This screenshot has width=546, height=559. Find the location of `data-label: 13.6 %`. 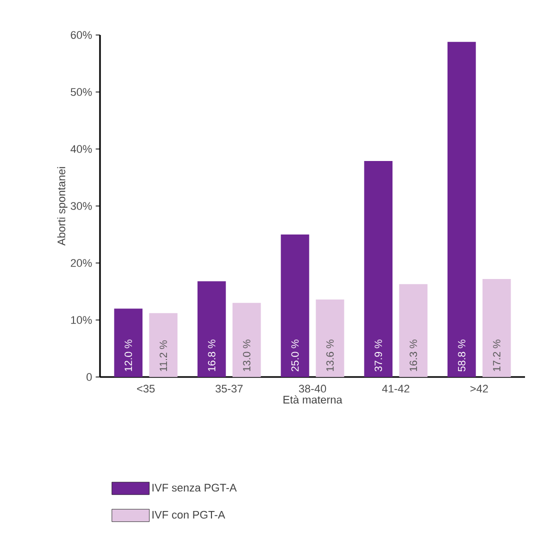

data-label: 13.6 % is located at coordinates (330, 356).